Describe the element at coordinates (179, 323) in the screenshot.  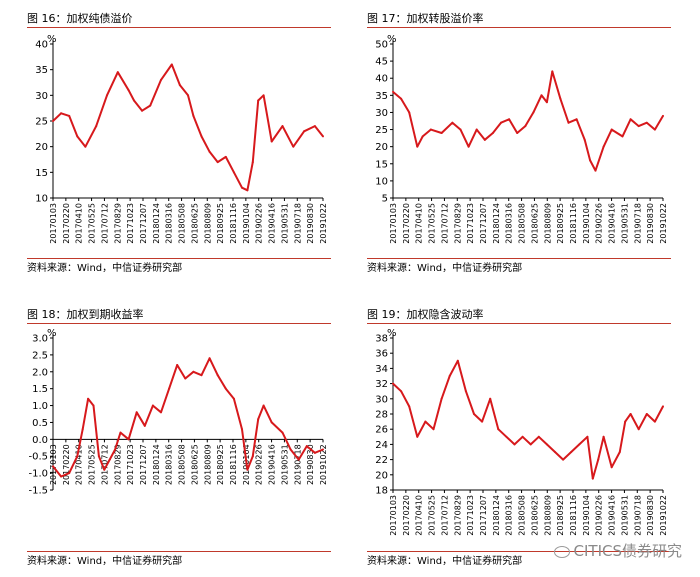
I see `title-rule` at that location.